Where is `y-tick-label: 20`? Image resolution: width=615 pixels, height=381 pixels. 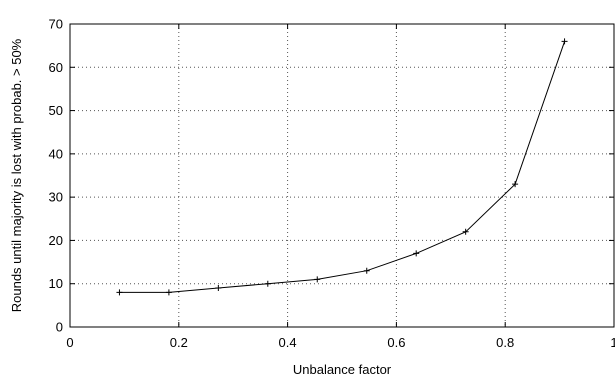
y-tick-label: 20 is located at coordinates (56, 240).